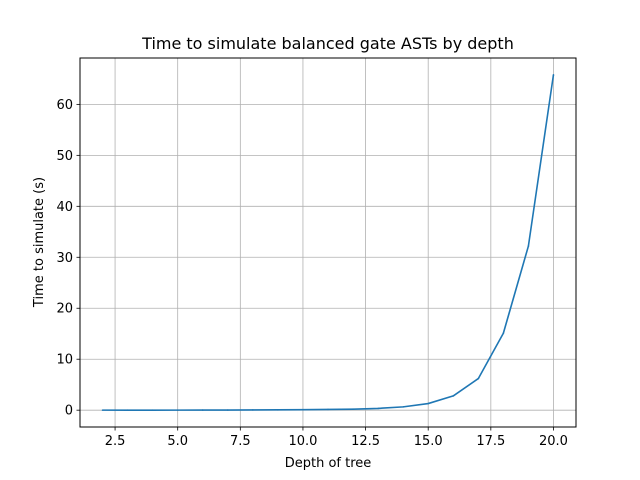  I want to click on y-axis-label: Time to simulate (s), so click(39, 242).